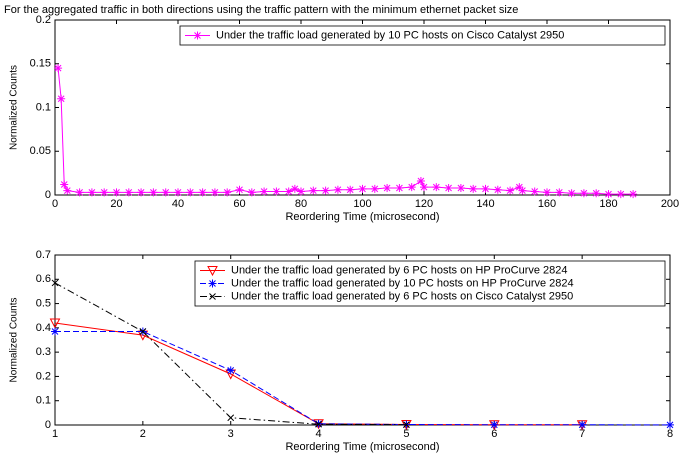 The height and width of the screenshot is (460, 685). Describe the element at coordinates (116, 204) in the screenshot. I see `x-tick-label: 20` at that location.